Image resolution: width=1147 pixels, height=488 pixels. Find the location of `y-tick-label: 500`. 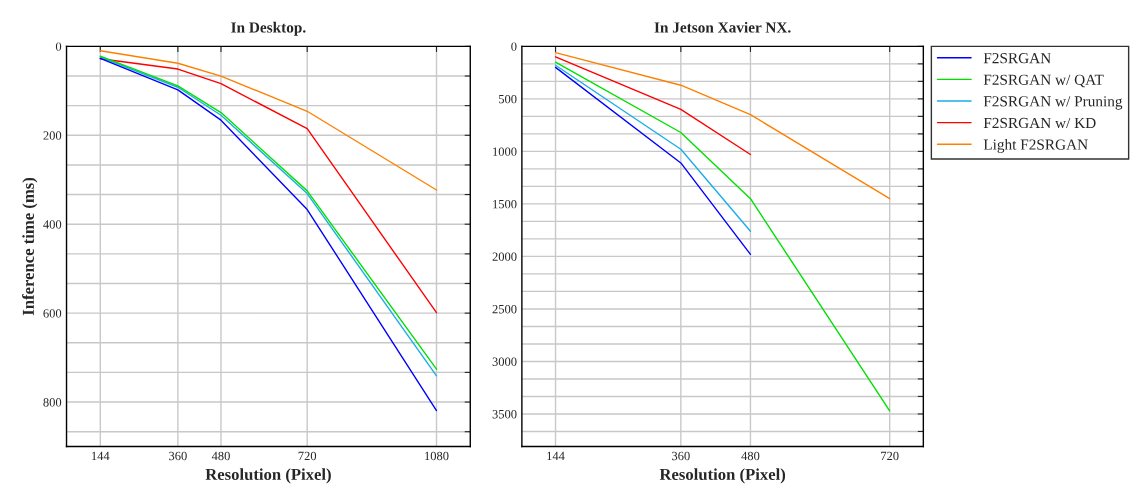

y-tick-label: 500 is located at coordinates (508, 99).